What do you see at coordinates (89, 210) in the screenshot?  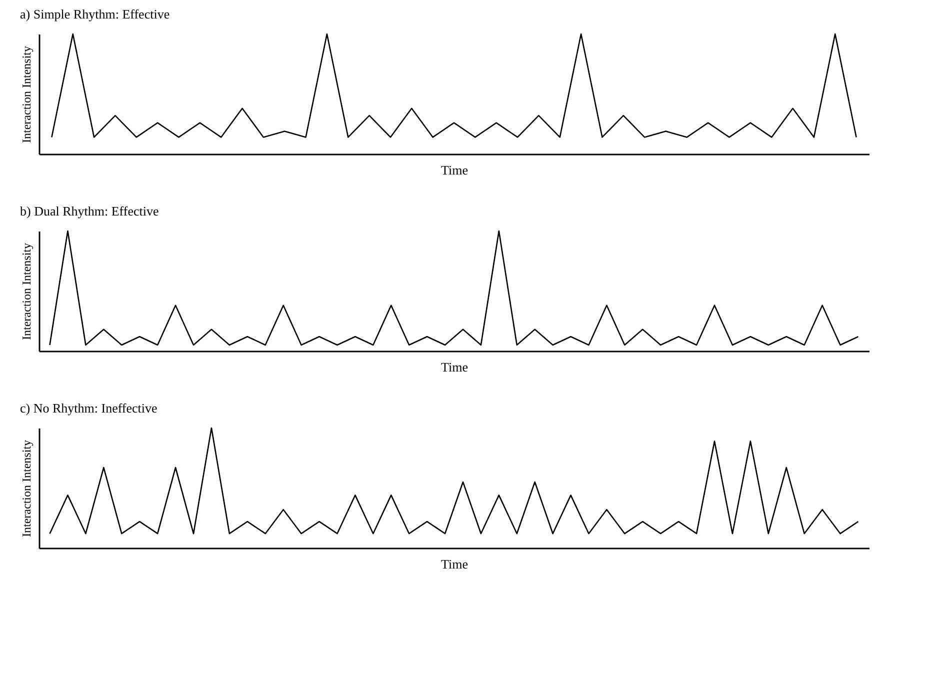 I see `chart-title: b) Dual Rhythm: Effective` at bounding box center [89, 210].